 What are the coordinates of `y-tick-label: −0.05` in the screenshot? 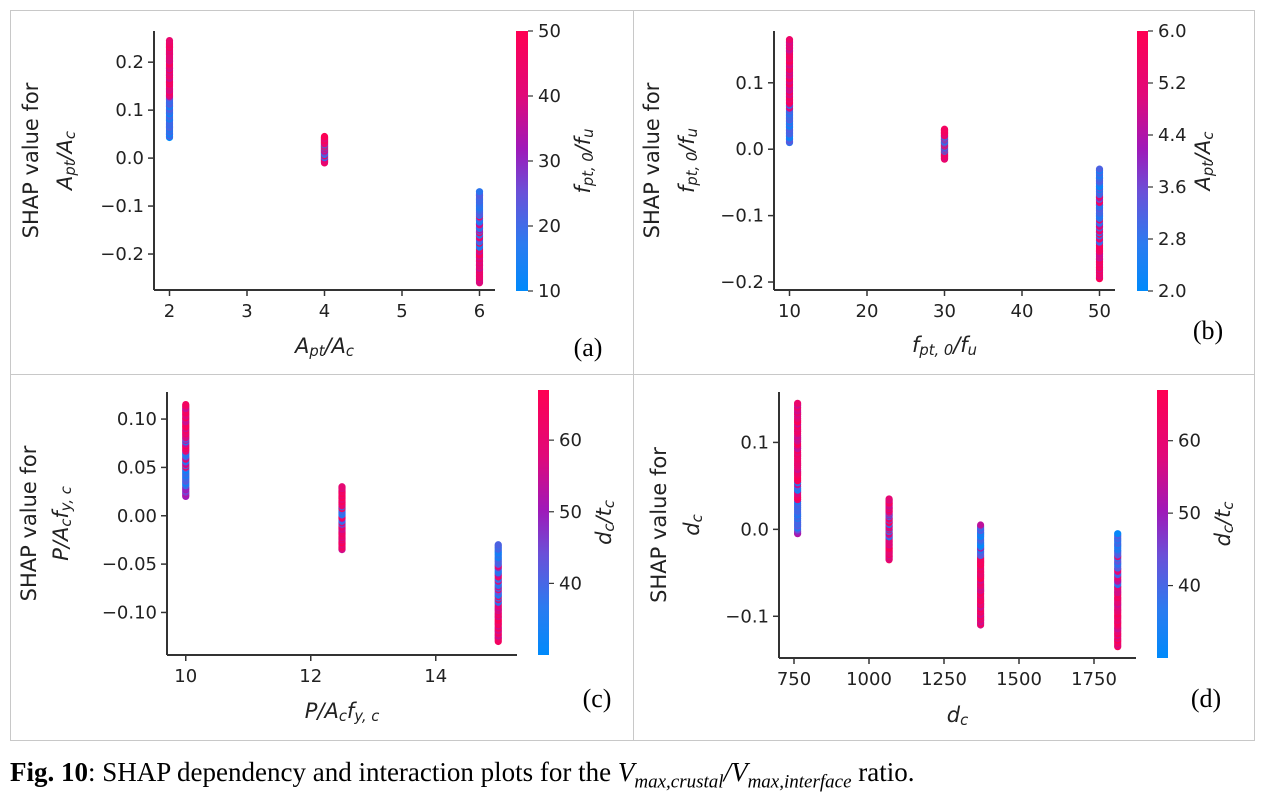 It's located at (129, 564).